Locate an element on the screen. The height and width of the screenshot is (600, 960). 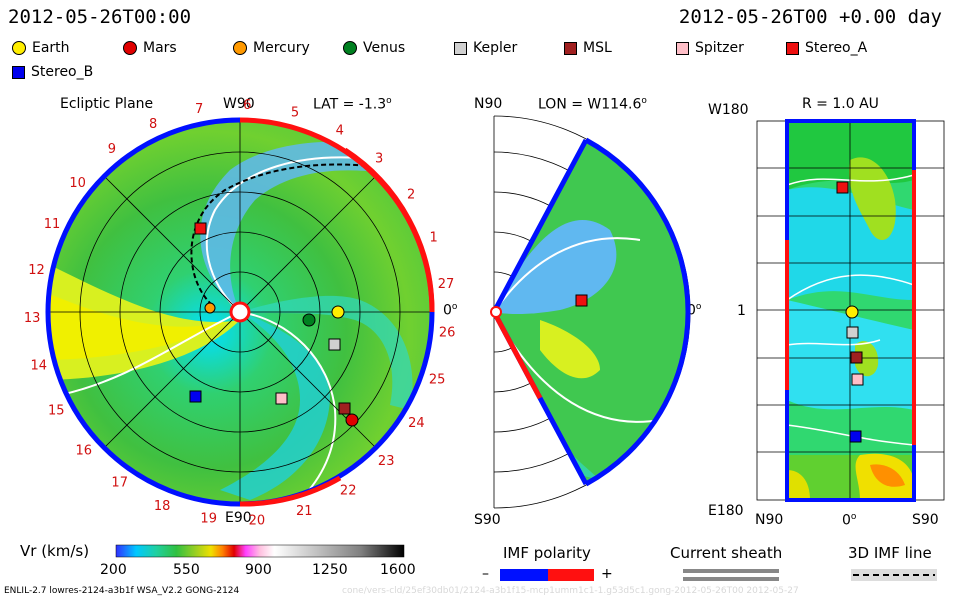
w180-label: W180 is located at coordinates (728, 110).